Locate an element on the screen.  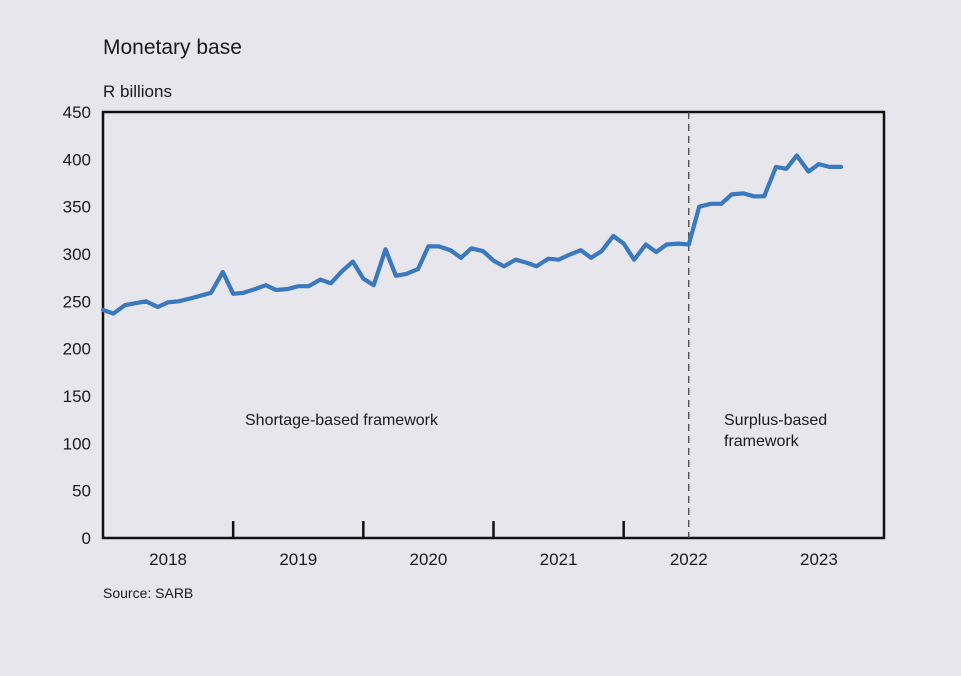
y-tick-label: 250 is located at coordinates (77, 301).